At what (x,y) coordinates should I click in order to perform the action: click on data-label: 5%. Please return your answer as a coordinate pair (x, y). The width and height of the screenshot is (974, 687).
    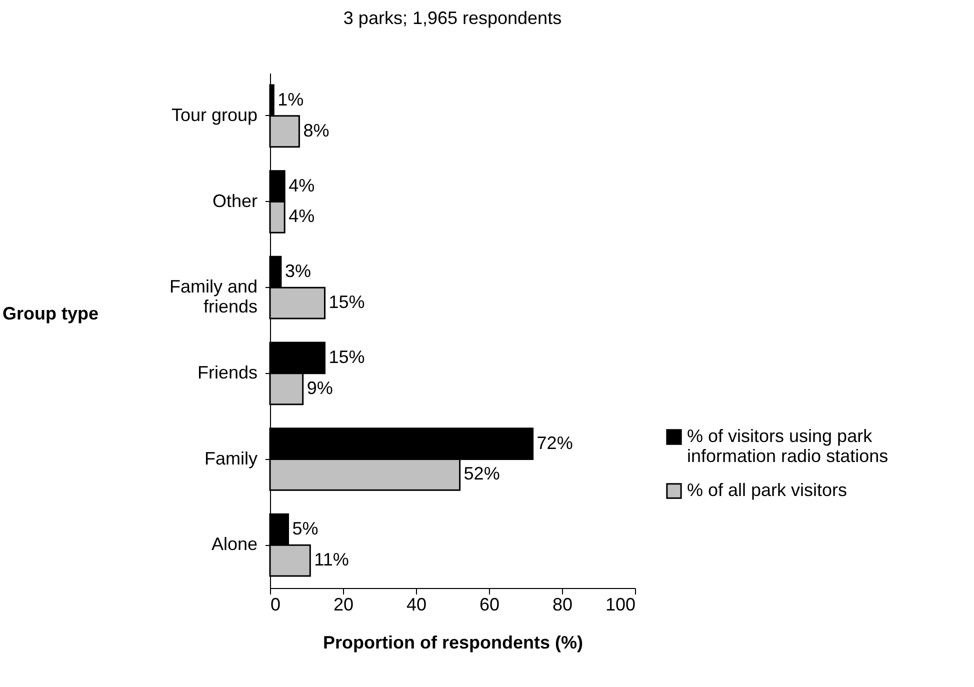
    Looking at the image, I should click on (305, 528).